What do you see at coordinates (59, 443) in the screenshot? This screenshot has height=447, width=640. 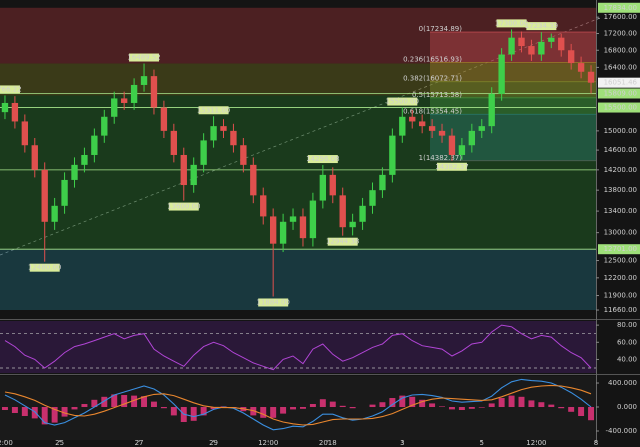 I see `x-tick-label: 25` at bounding box center [59, 443].